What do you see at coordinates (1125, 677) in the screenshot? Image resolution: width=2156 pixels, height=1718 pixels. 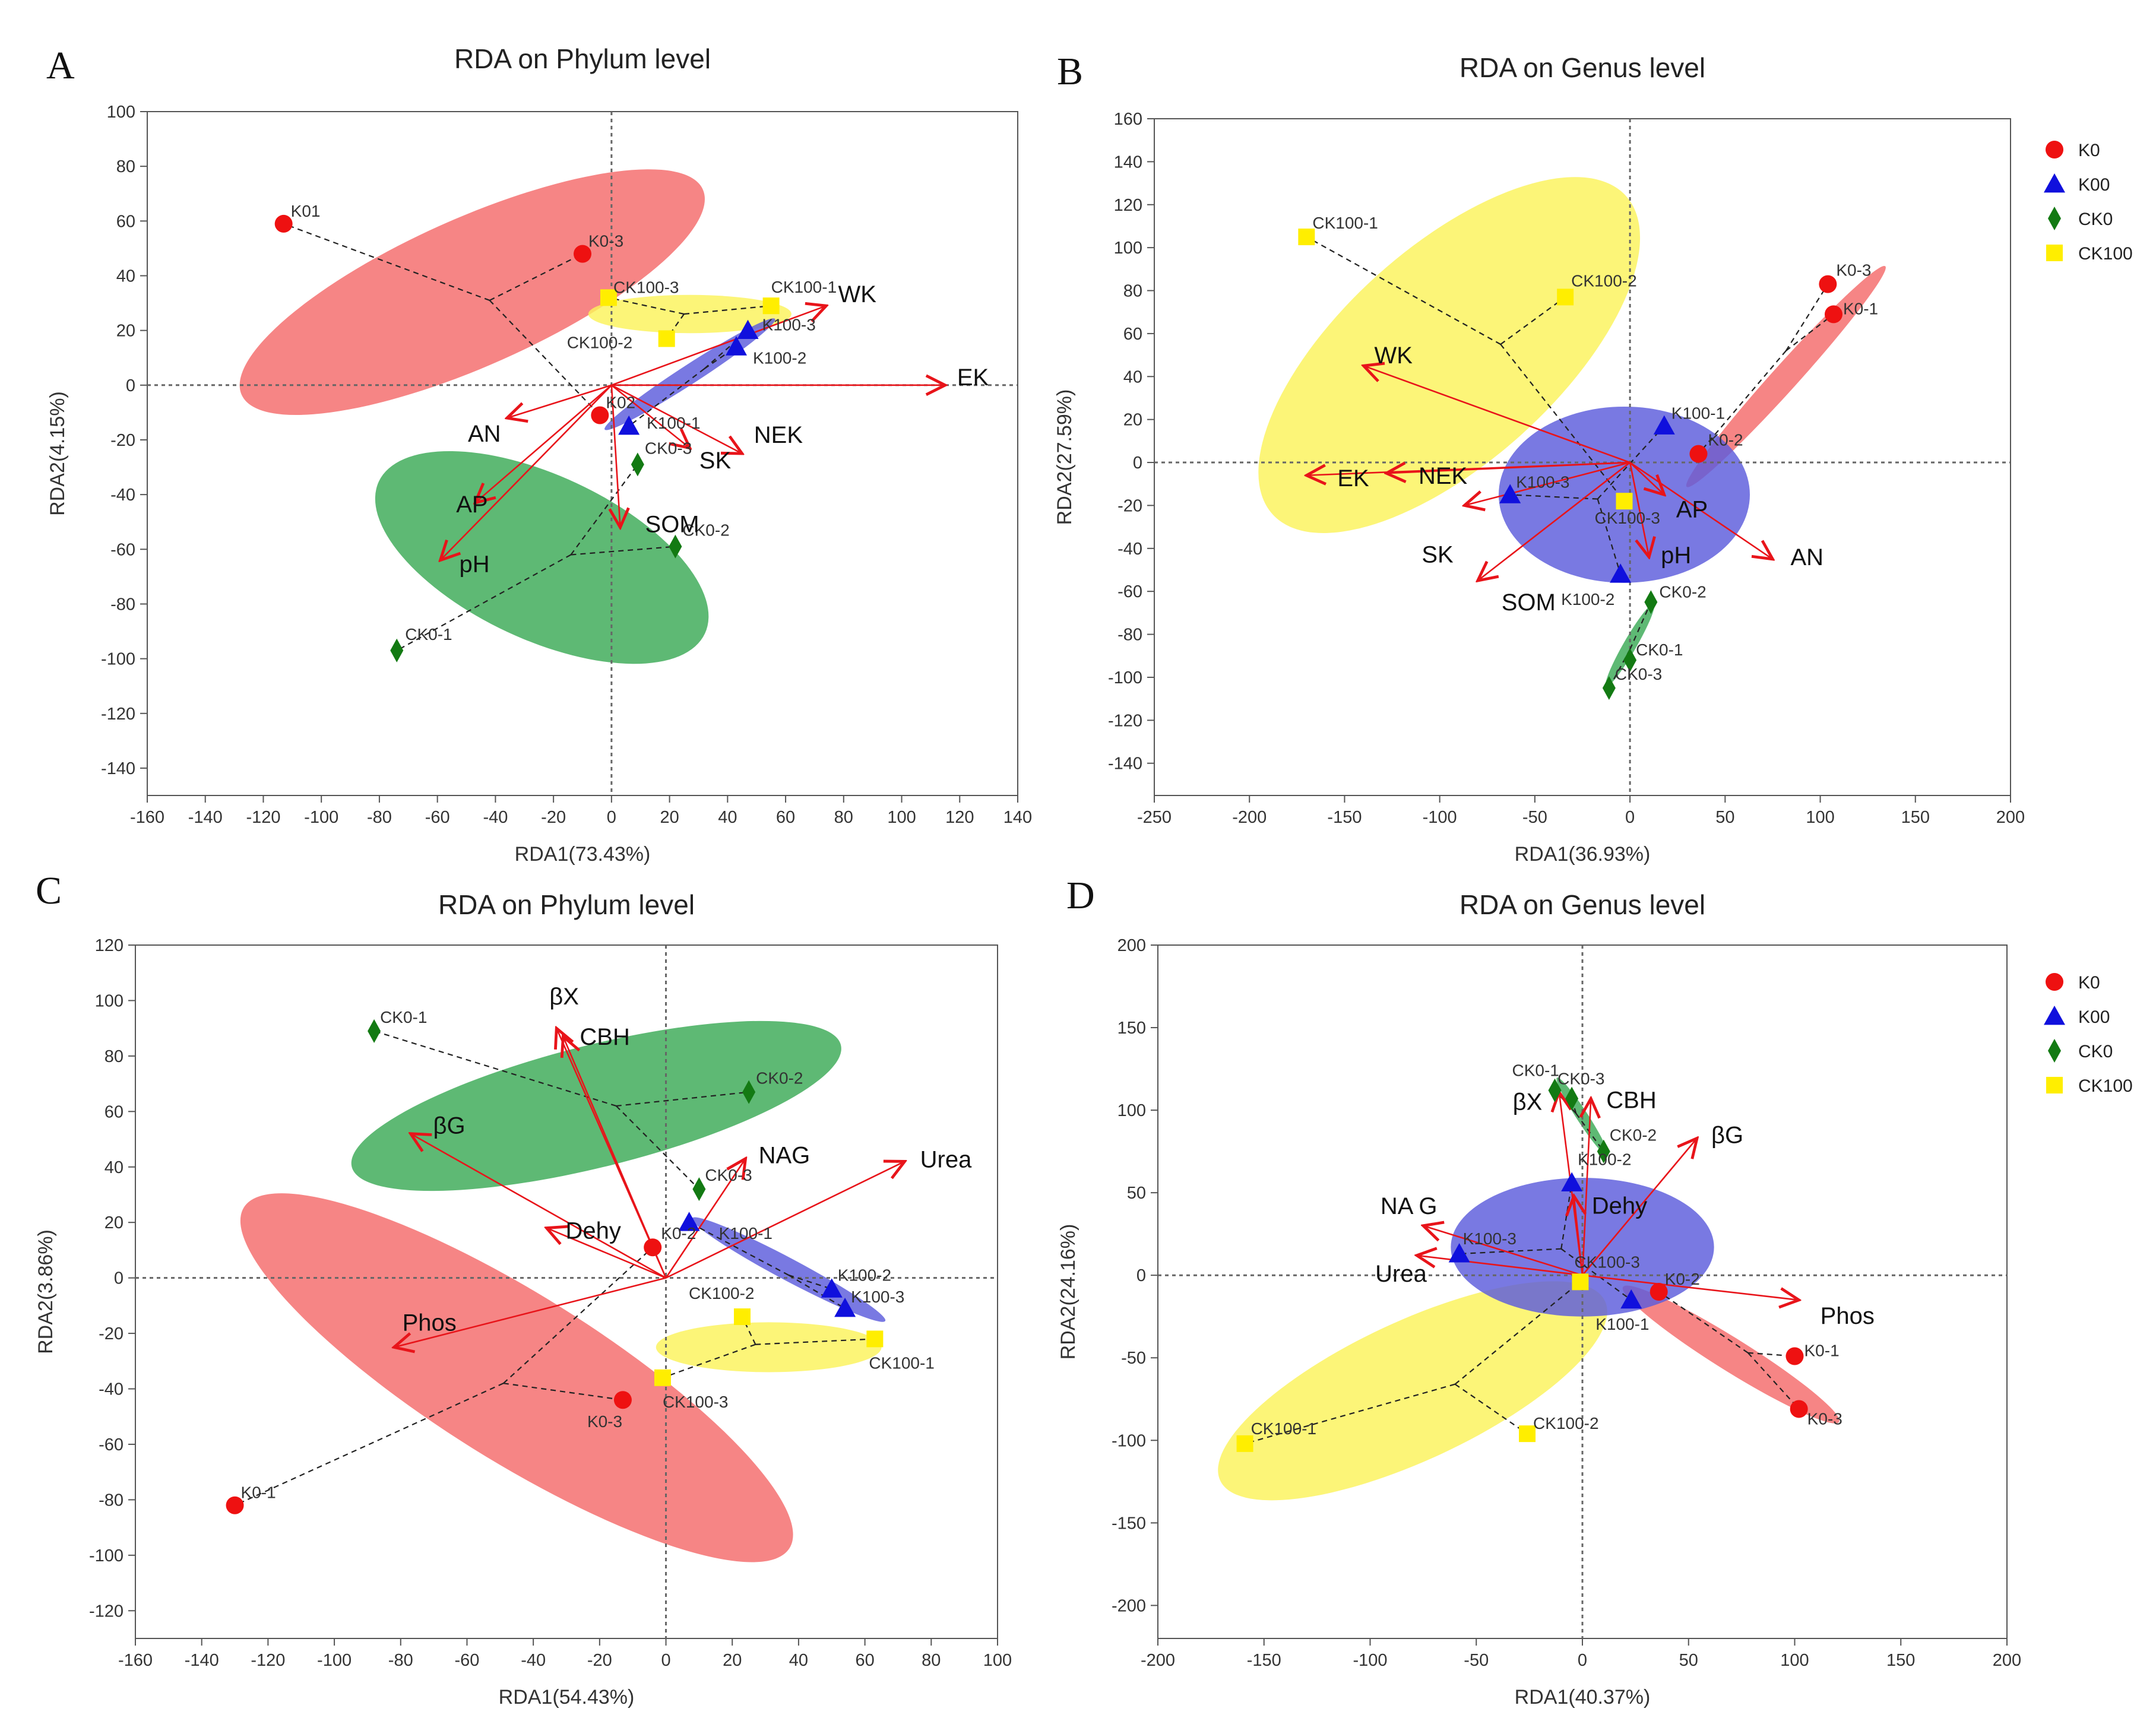 I see `y-tick-label: -100` at bounding box center [1125, 677].